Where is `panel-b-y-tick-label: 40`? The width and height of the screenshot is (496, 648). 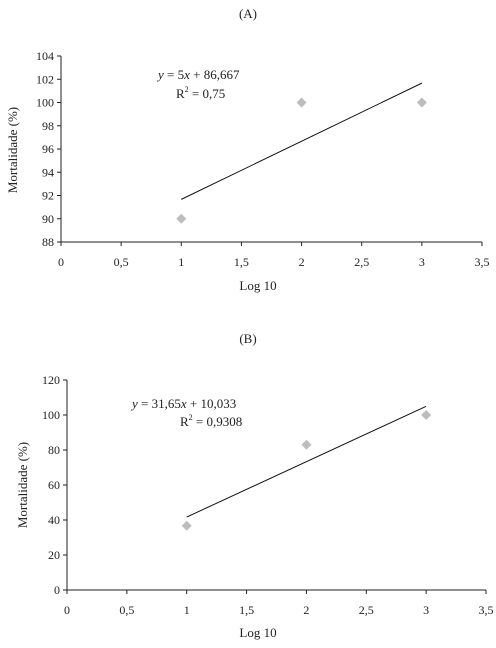 panel-b-y-tick-label: 40 is located at coordinates (54, 520).